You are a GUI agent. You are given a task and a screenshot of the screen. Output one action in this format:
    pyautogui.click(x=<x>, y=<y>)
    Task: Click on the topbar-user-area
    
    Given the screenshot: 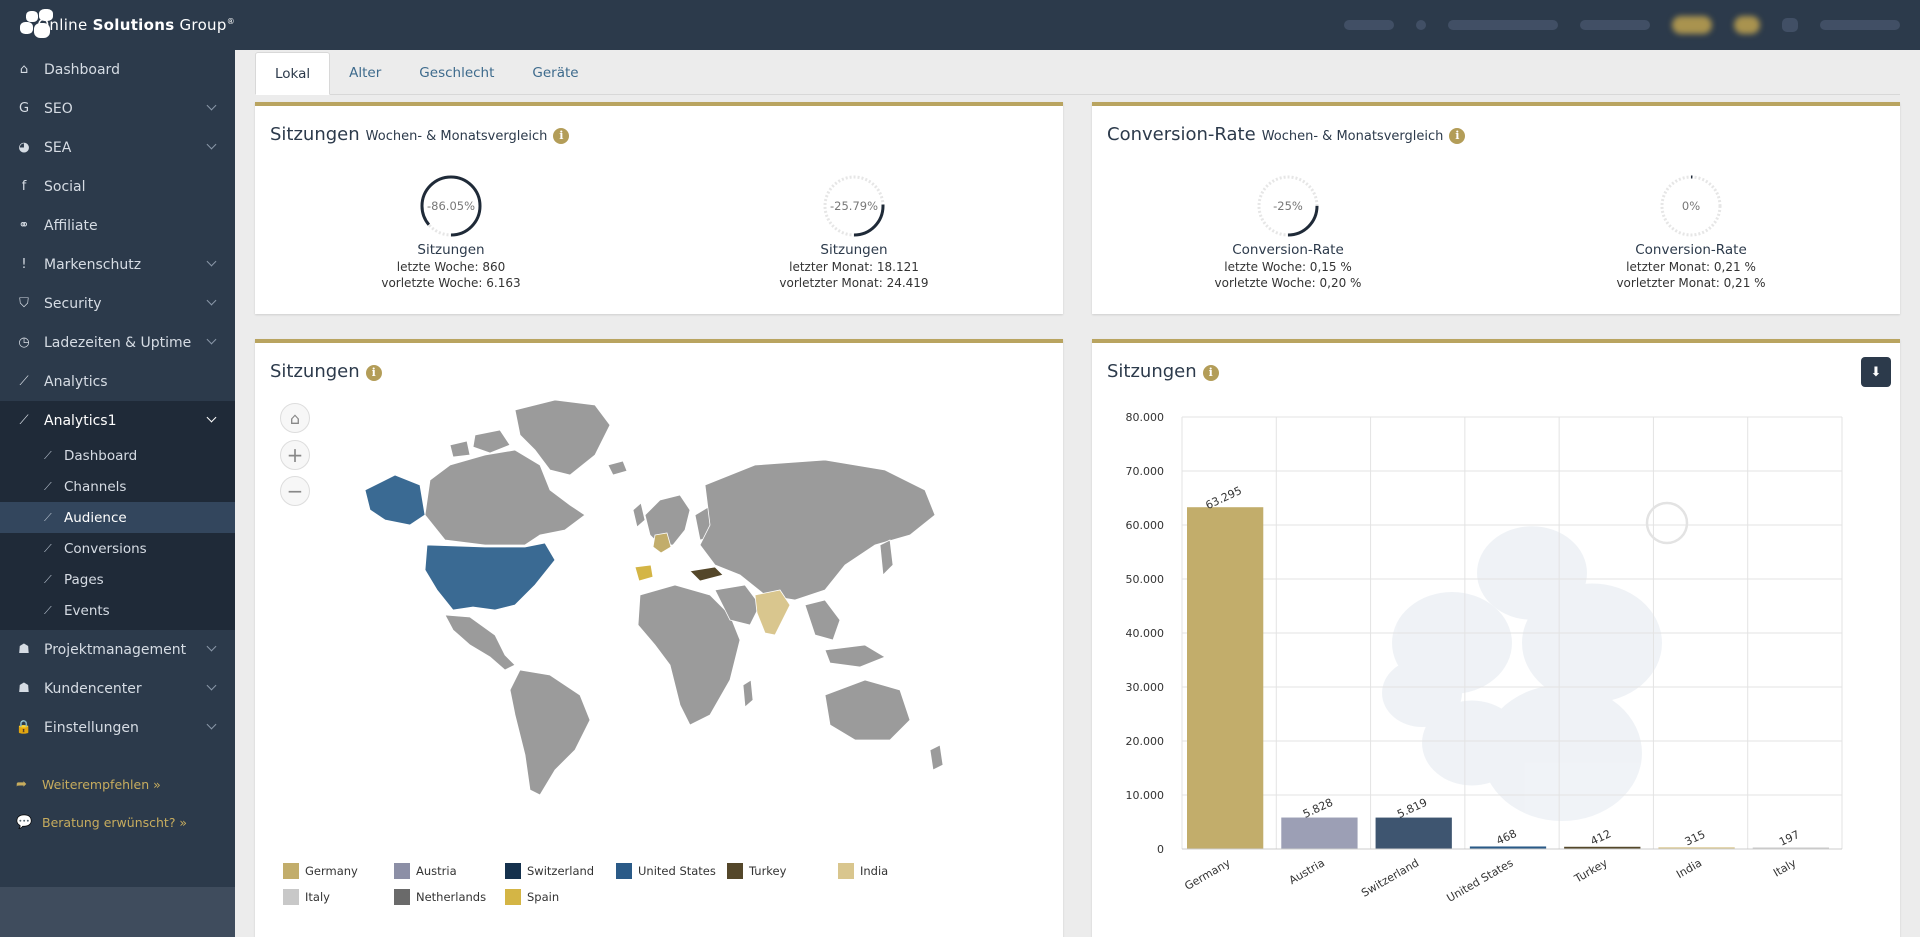 What is the action you would take?
    pyautogui.click(x=1622, y=25)
    